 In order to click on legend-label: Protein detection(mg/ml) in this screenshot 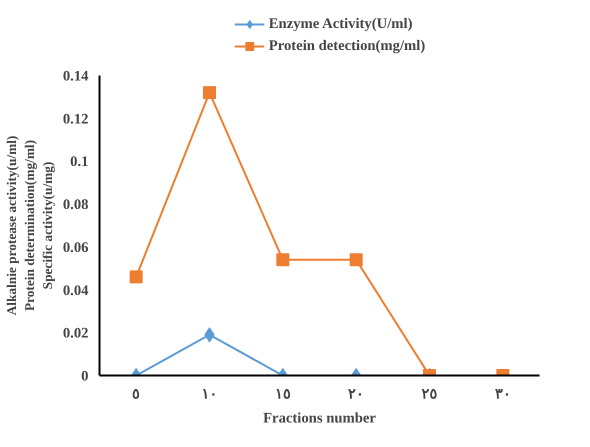, I will do `click(347, 46)`.